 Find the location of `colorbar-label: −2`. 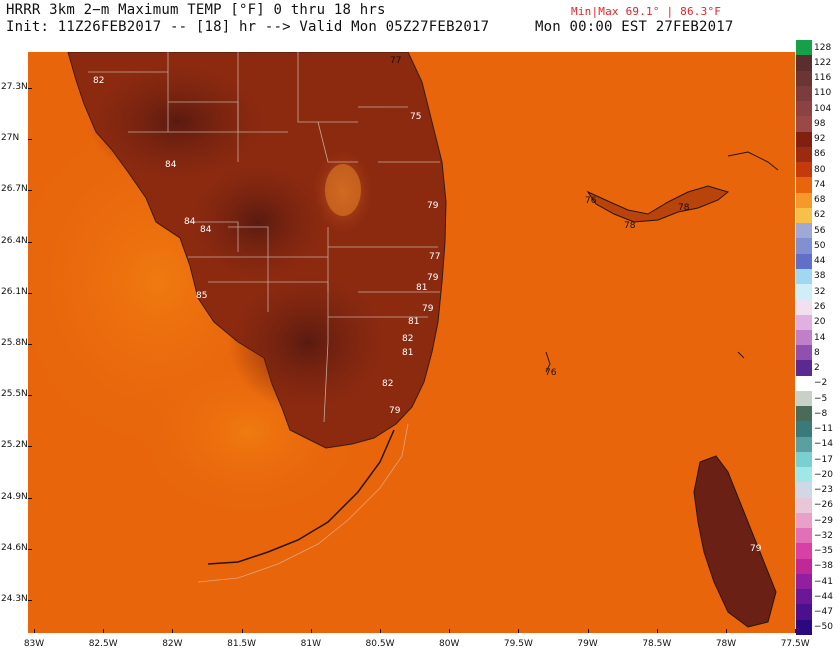

colorbar-label: −2 is located at coordinates (821, 383).